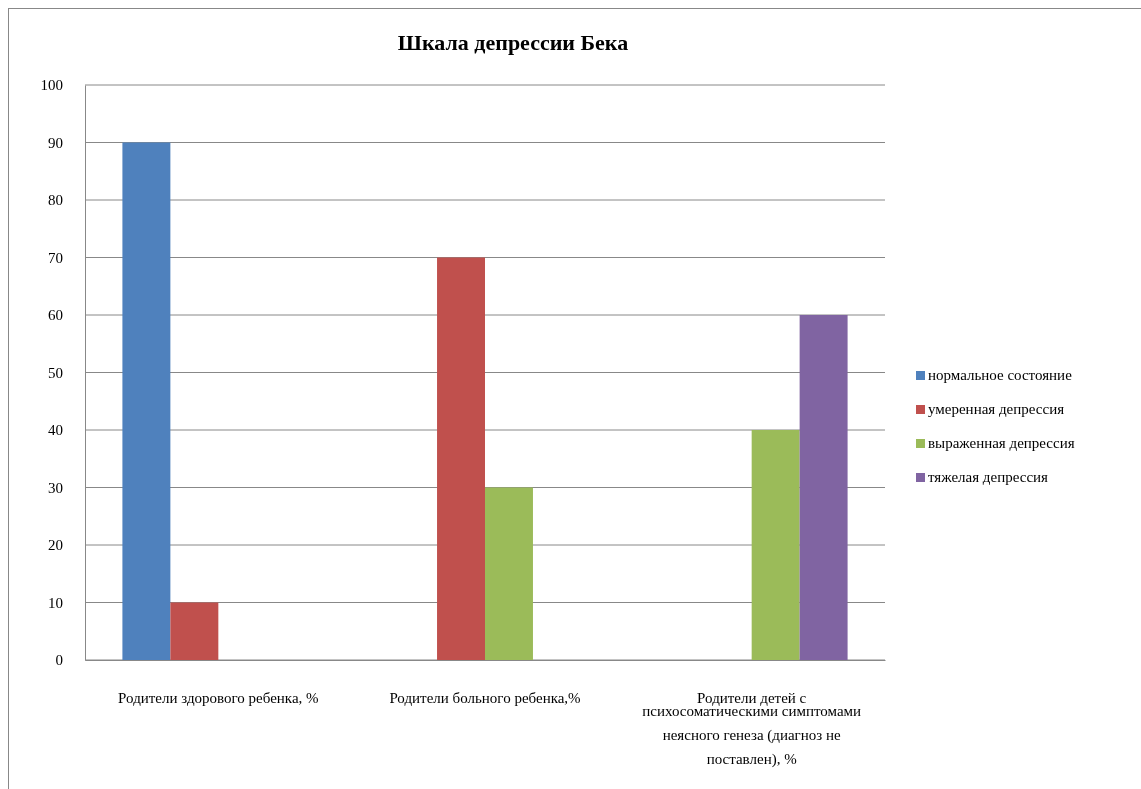 This screenshot has width=1141, height=789. I want to click on chart-title: Шкала депрессии Бека, so click(513, 42).